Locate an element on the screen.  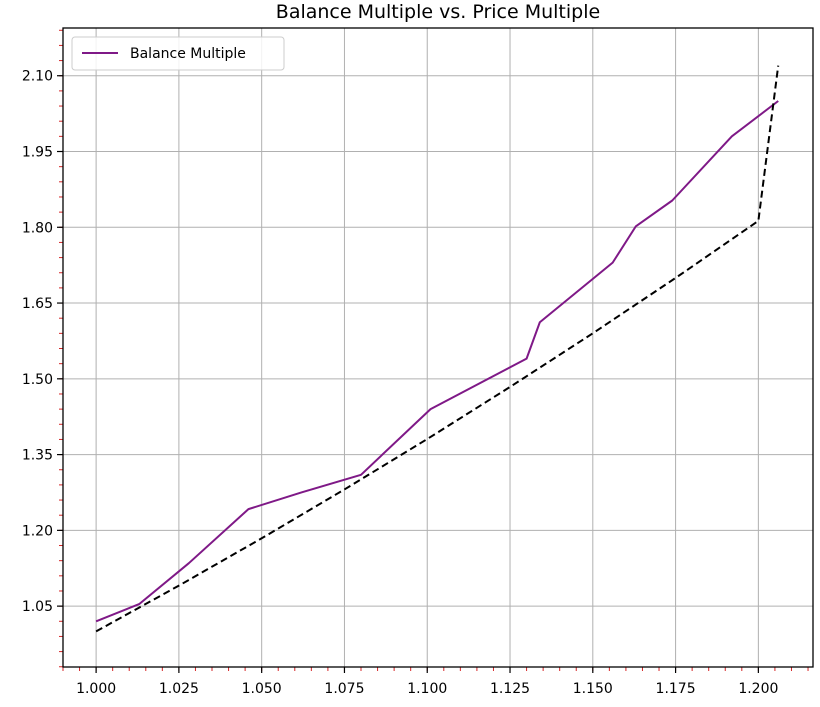
x-tick-label: 1.050 is located at coordinates (262, 689).